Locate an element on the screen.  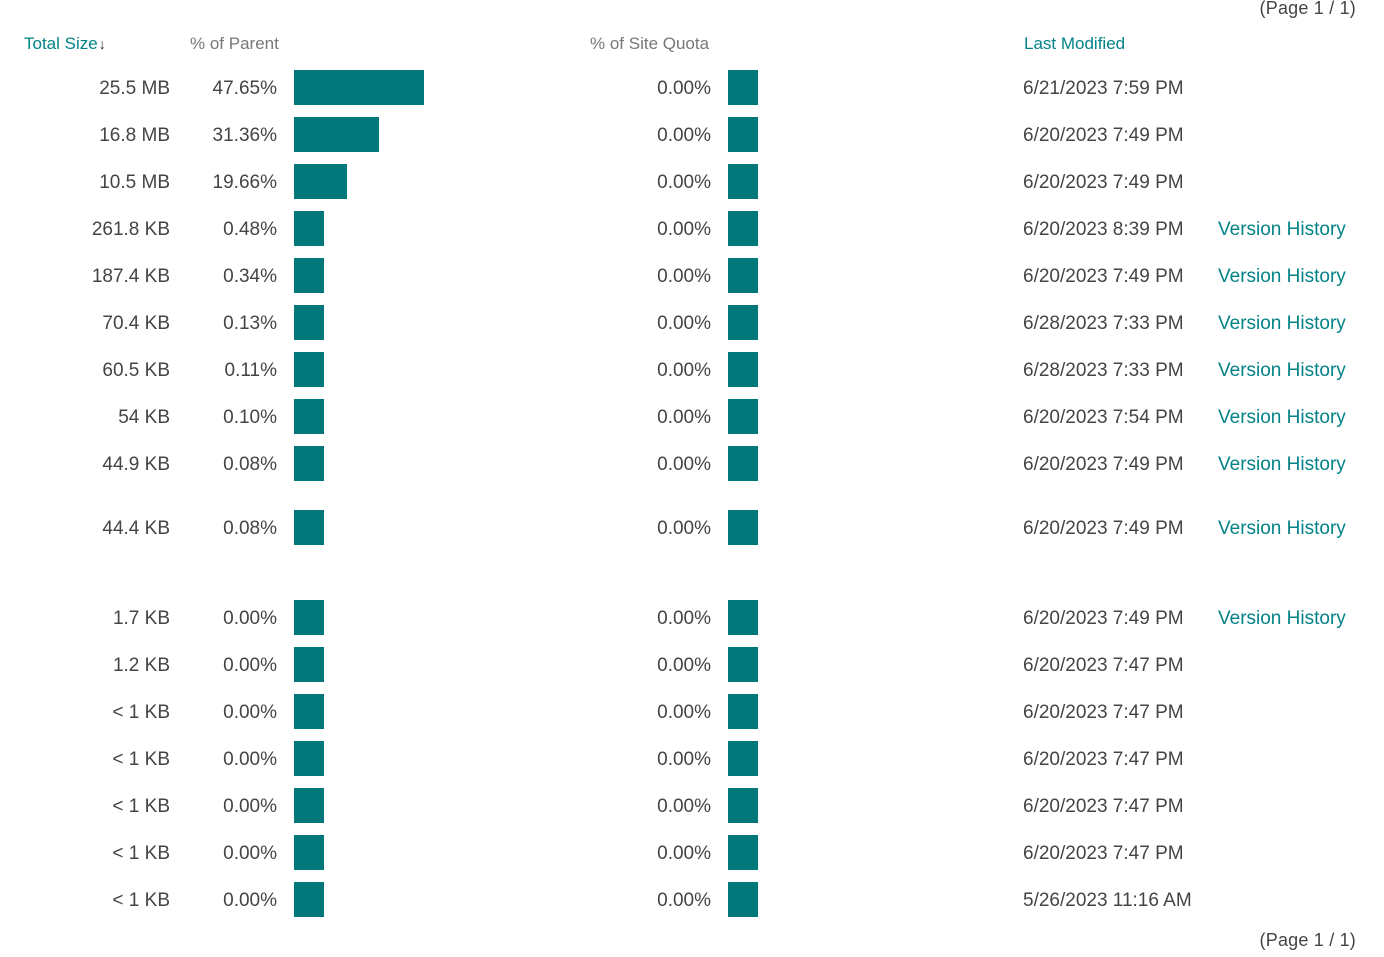
total-size-cell: 1.7 KB is located at coordinates (141, 618).